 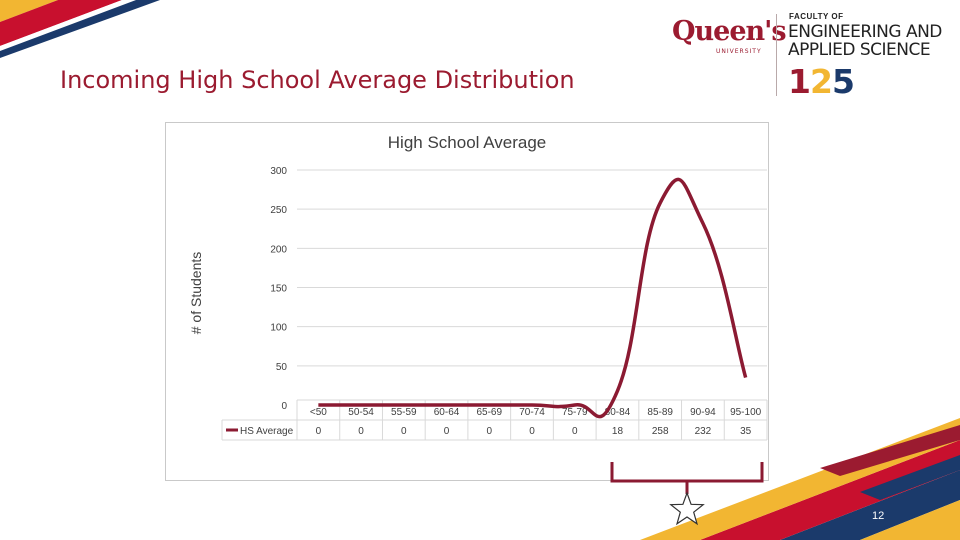 What do you see at coordinates (284, 406) in the screenshot?
I see `y-tick-label: 0` at bounding box center [284, 406].